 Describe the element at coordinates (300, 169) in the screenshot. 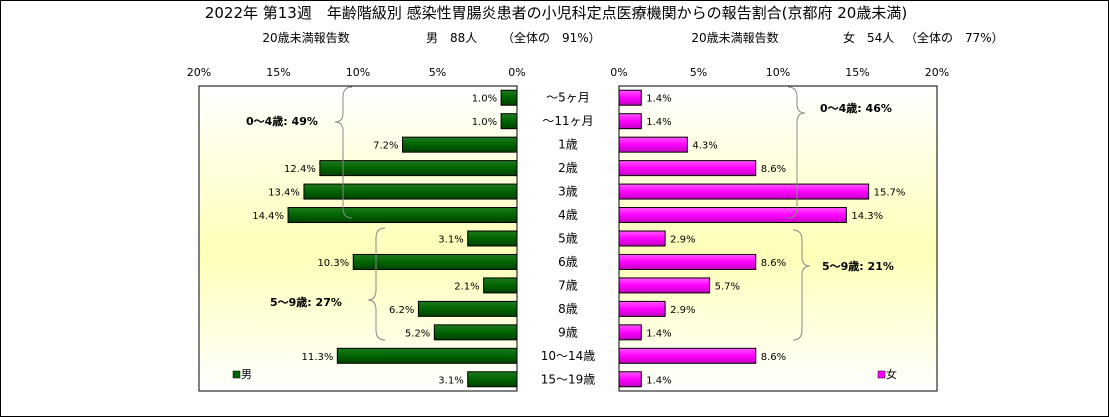

I see `male-bar-label: 12.4%` at that location.